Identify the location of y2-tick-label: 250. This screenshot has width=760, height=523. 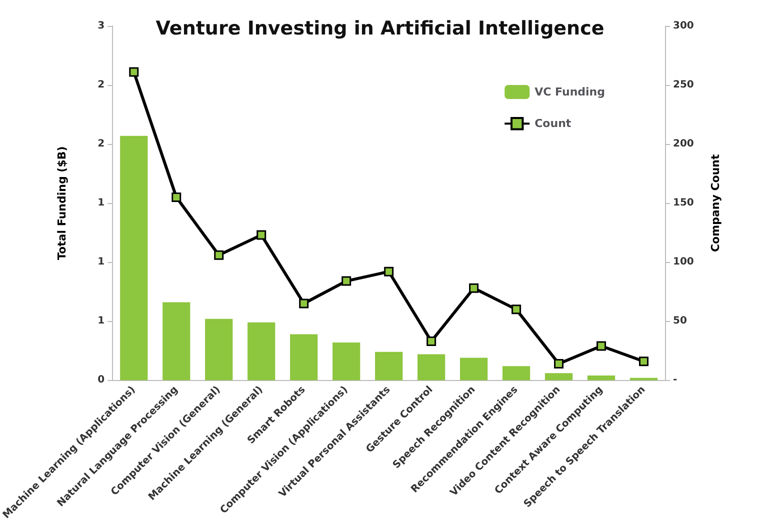
(683, 85).